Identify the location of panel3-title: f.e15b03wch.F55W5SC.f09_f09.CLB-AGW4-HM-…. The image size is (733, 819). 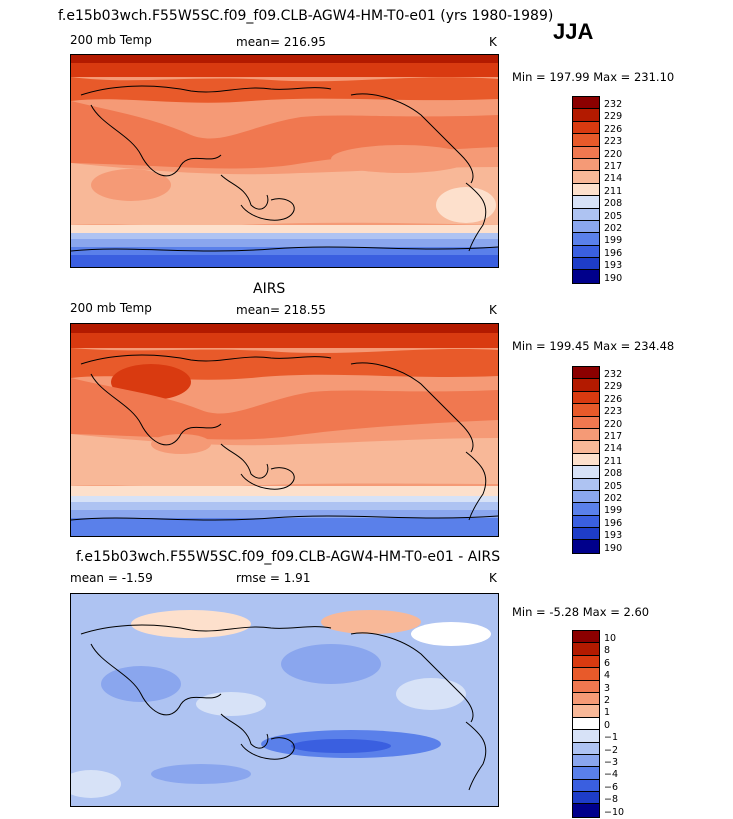
(288, 557).